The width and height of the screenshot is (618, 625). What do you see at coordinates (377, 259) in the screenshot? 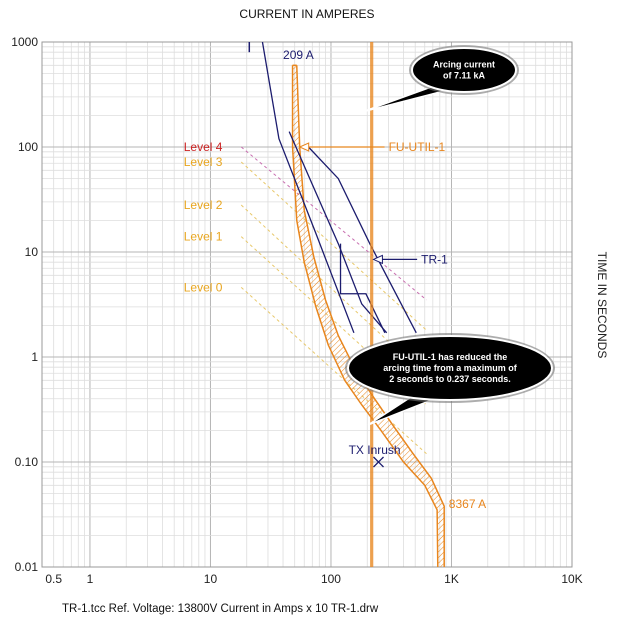
I see `tr1-arrow` at bounding box center [377, 259].